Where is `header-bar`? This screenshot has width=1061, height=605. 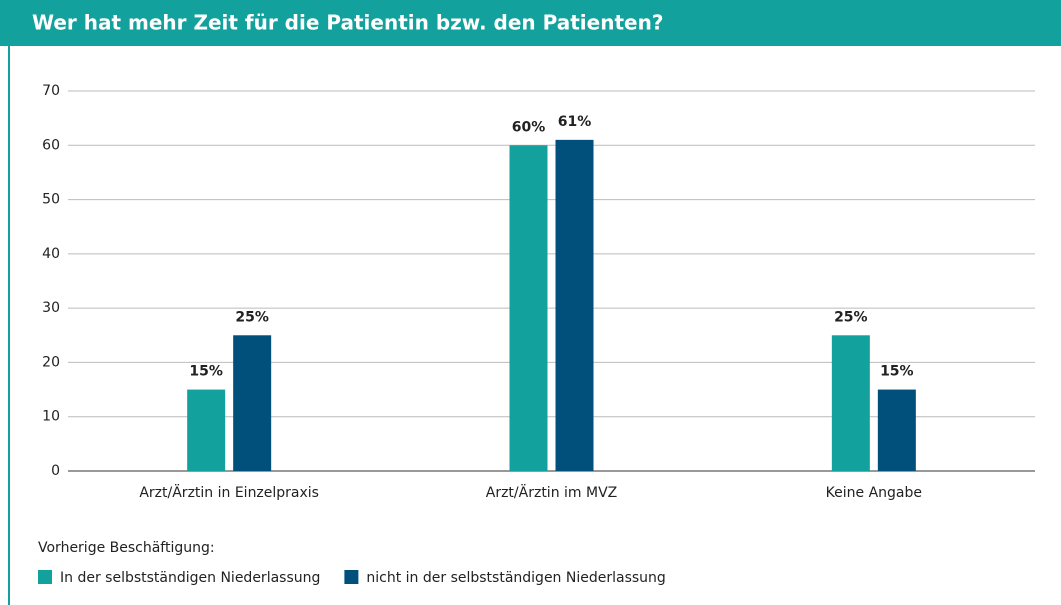
header-bar is located at coordinates (530, 23).